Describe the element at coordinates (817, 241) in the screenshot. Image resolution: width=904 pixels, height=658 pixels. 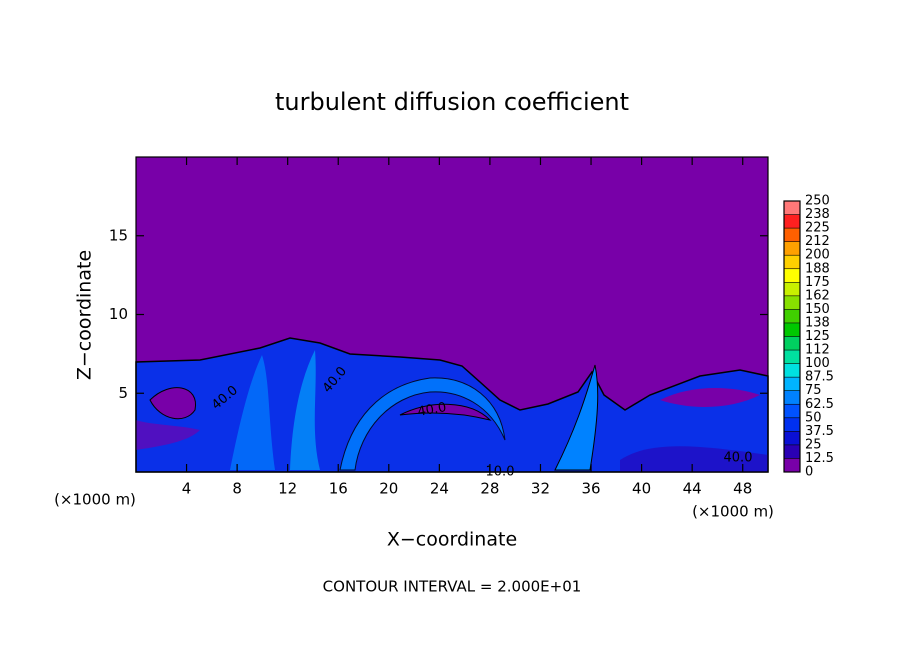
I see `colorbar-label: 212` at that location.